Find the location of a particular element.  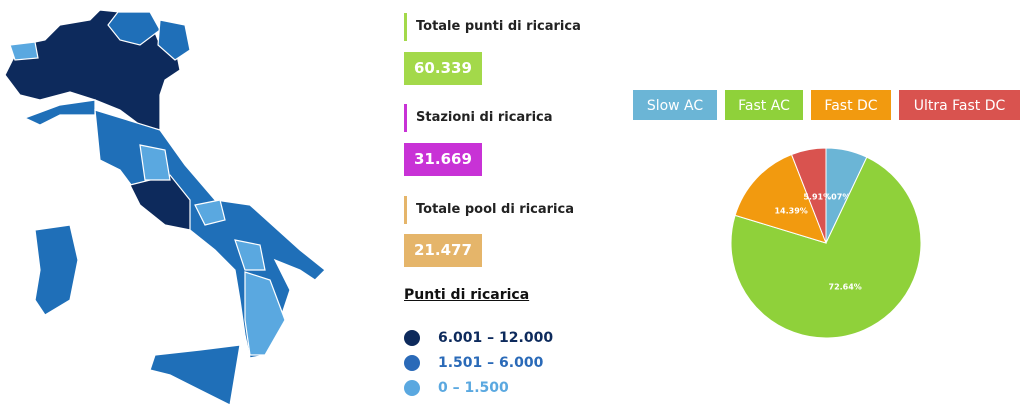

stat-value: 60.339 is located at coordinates (443, 68).